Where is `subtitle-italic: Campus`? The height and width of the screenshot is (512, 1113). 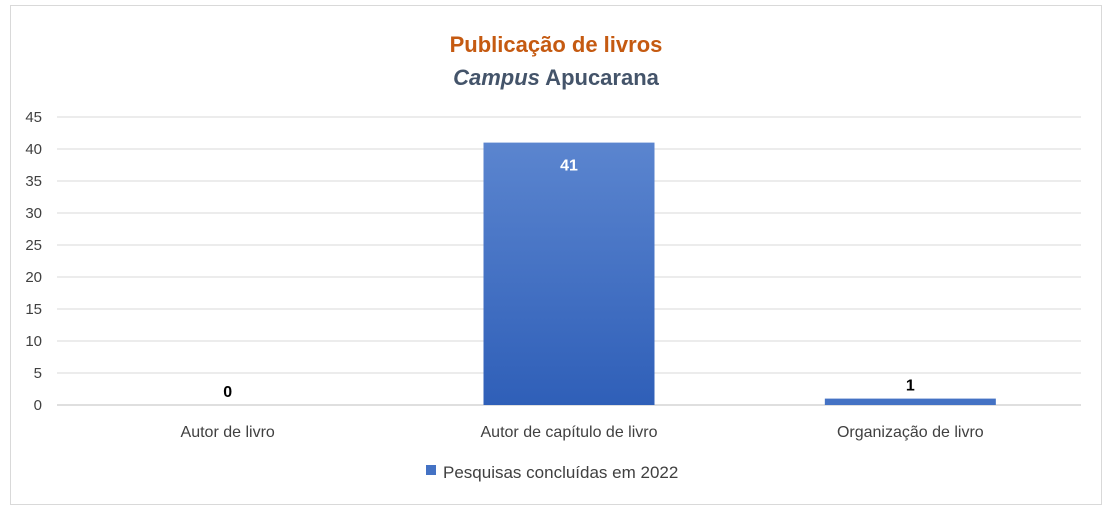
subtitle-italic: Campus is located at coordinates (496, 77).